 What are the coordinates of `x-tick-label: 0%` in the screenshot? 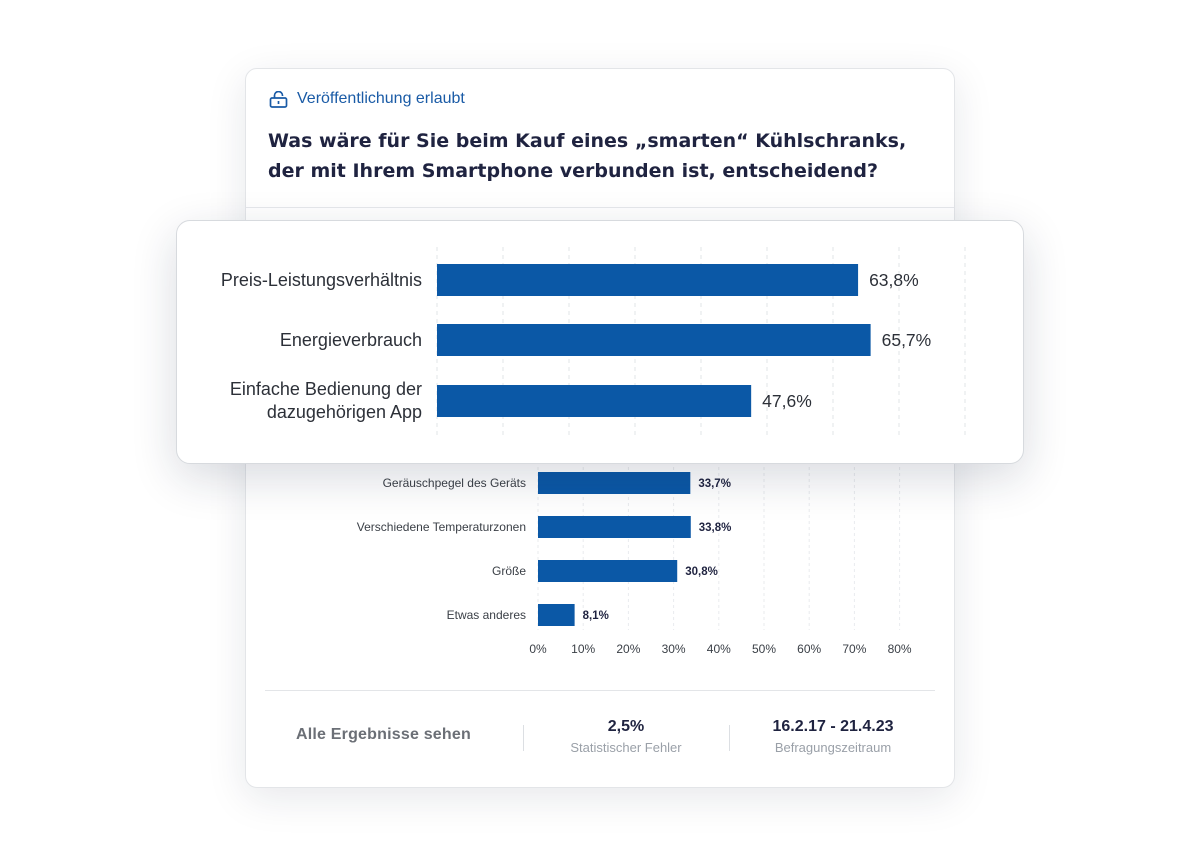 It's located at (538, 649).